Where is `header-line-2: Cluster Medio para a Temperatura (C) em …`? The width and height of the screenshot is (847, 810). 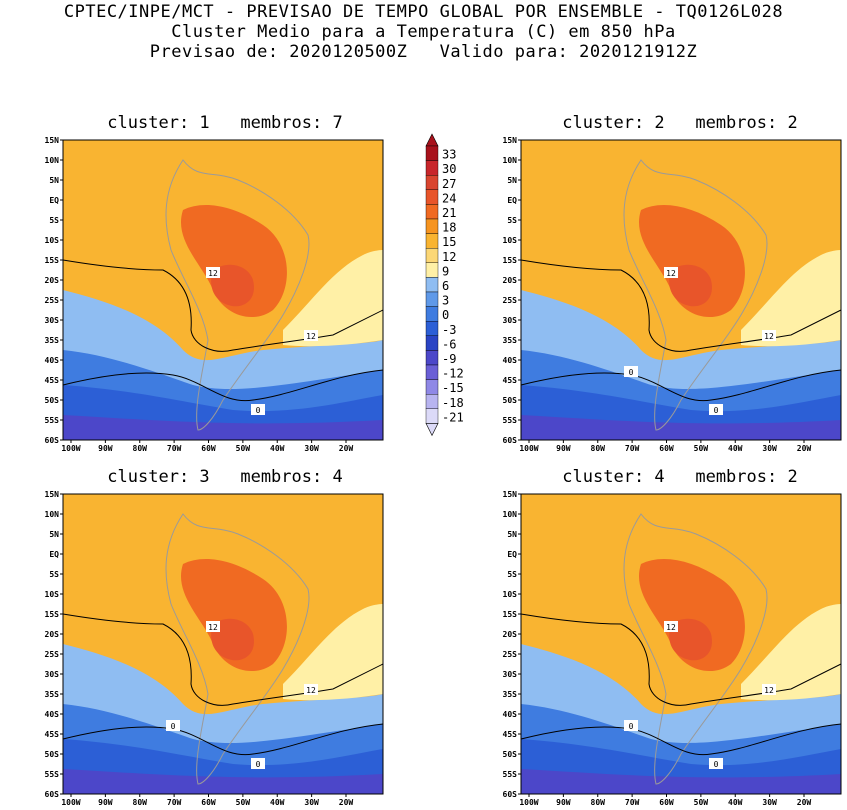
header-line-2: Cluster Medio para a Temperatura (C) em … is located at coordinates (423, 32).